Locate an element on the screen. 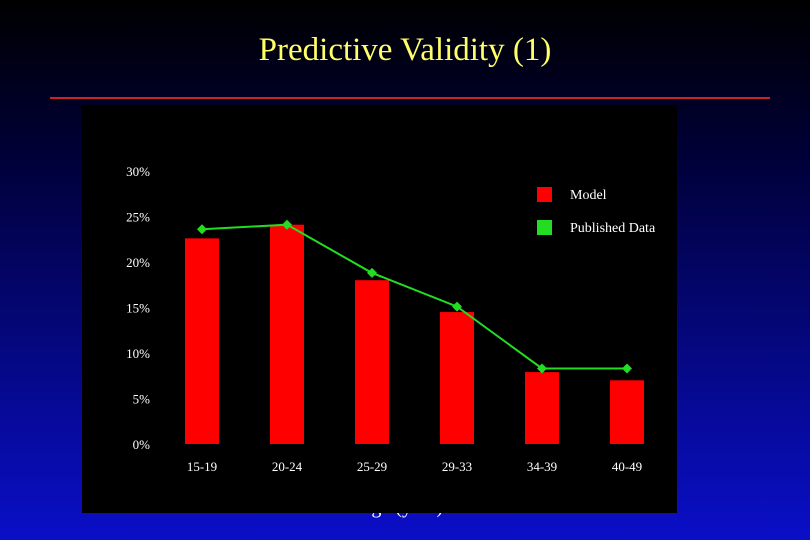  x-tick-label: 40-49 is located at coordinates (627, 466).